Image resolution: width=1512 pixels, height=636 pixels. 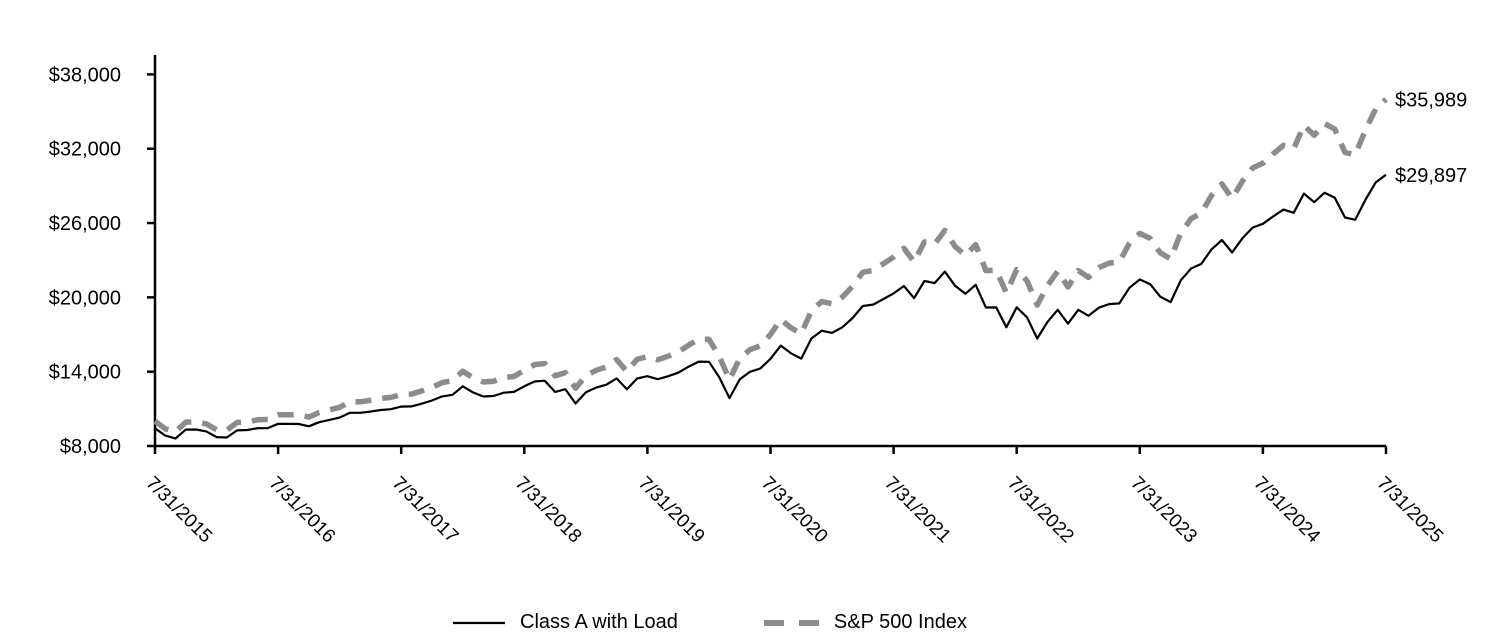 I want to click on x-axis-tick-label: 7/31/2023, so click(x=1163, y=510).